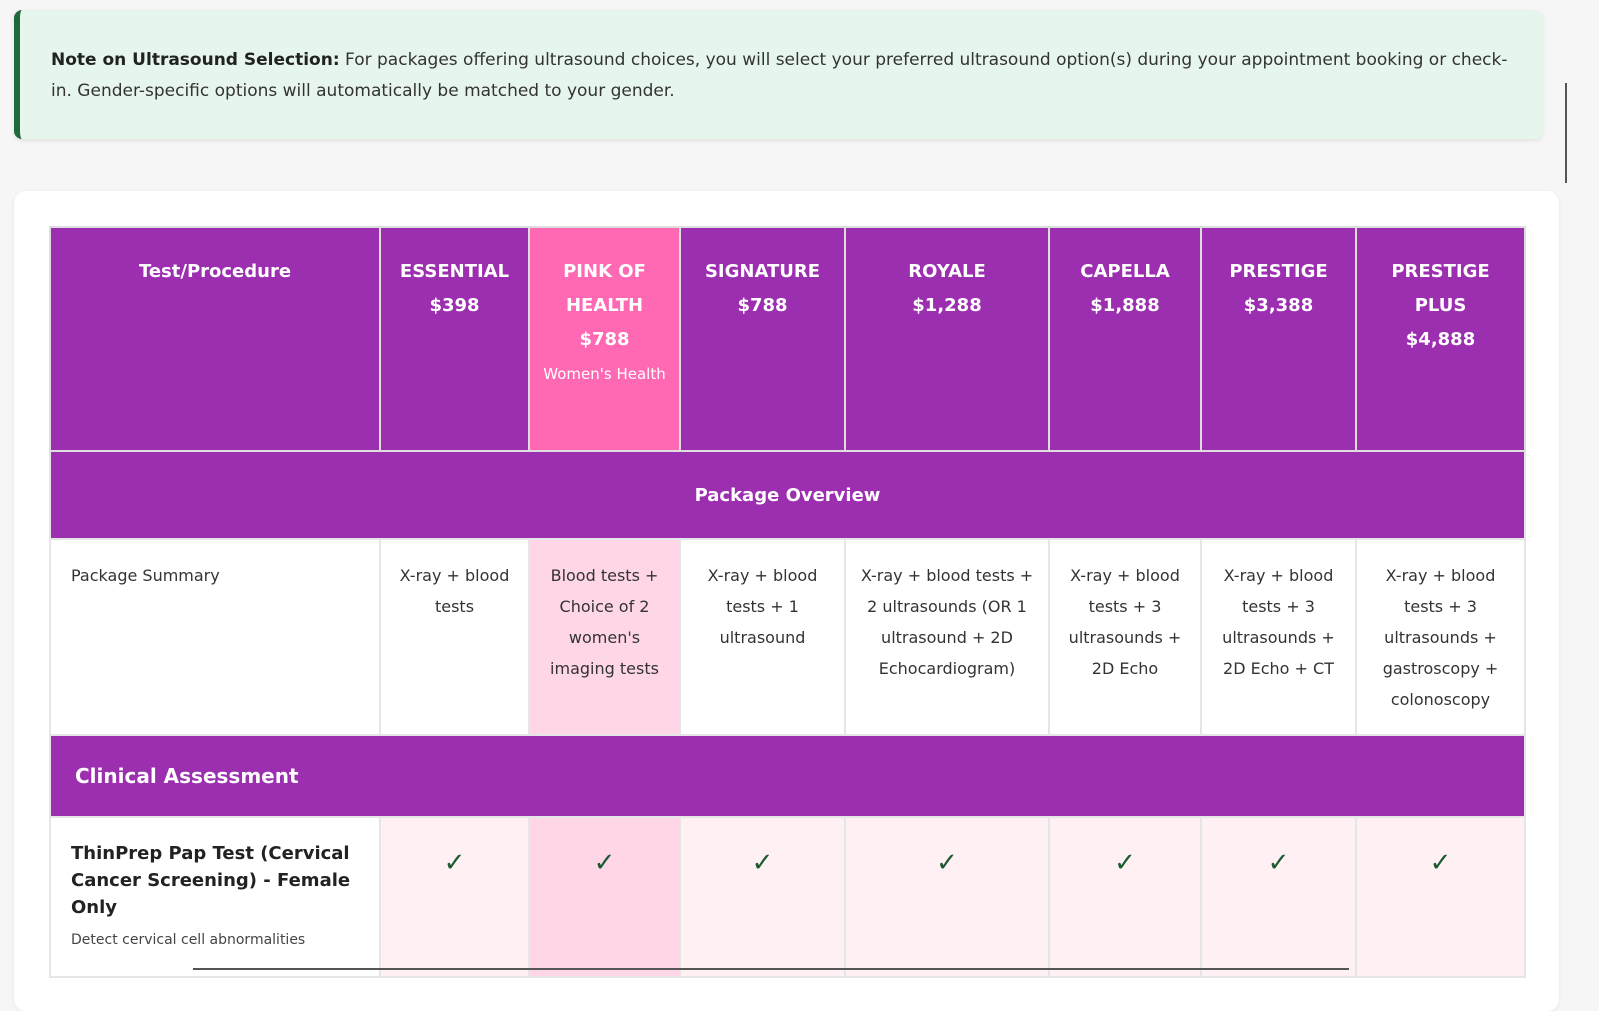 This screenshot has width=1599, height=1011. What do you see at coordinates (1278, 339) in the screenshot?
I see `header-prestige: PRESTIGE $3,388` at bounding box center [1278, 339].